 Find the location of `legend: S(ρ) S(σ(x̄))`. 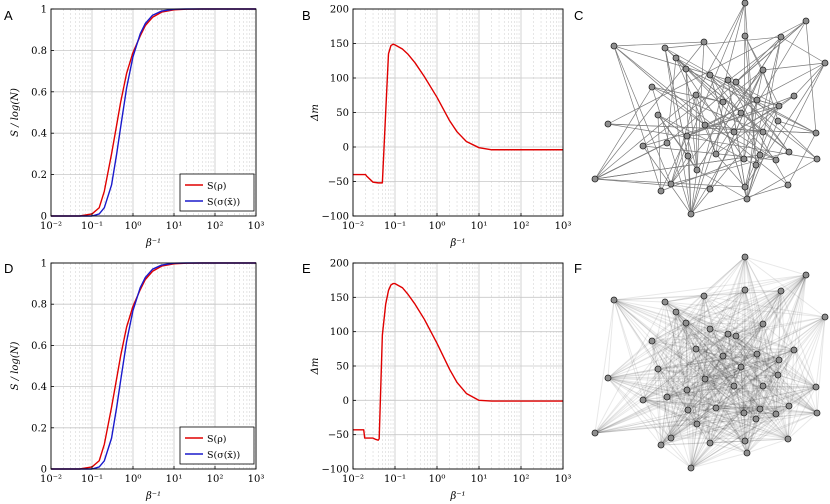

legend: S(ρ) S(σ(x̄)) is located at coordinates (217, 445).